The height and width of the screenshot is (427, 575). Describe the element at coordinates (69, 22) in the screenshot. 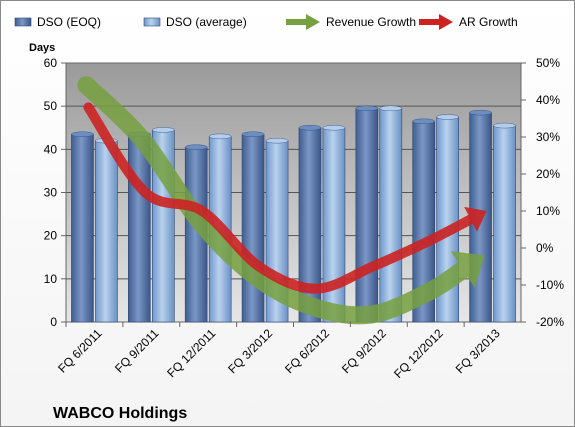

I see `legend-label: DSO (EOQ)` at that location.